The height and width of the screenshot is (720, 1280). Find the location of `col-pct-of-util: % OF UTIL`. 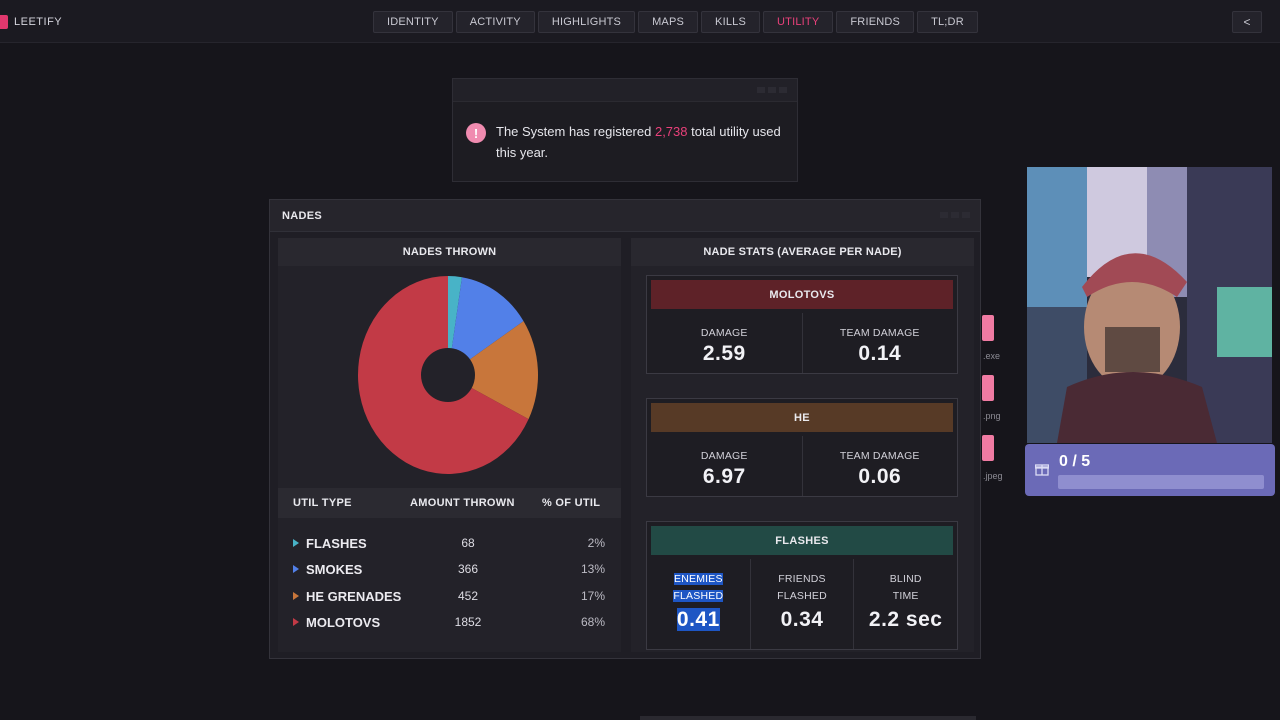

col-pct-of-util: % OF UTIL is located at coordinates (571, 503).